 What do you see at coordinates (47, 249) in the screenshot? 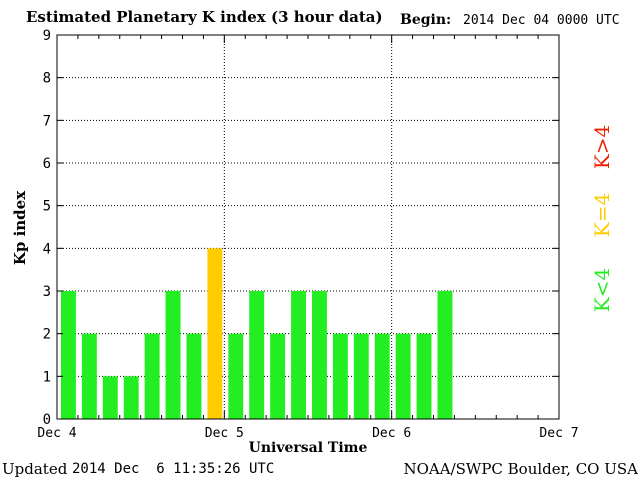
I see `y-tick-label: 4` at bounding box center [47, 249].